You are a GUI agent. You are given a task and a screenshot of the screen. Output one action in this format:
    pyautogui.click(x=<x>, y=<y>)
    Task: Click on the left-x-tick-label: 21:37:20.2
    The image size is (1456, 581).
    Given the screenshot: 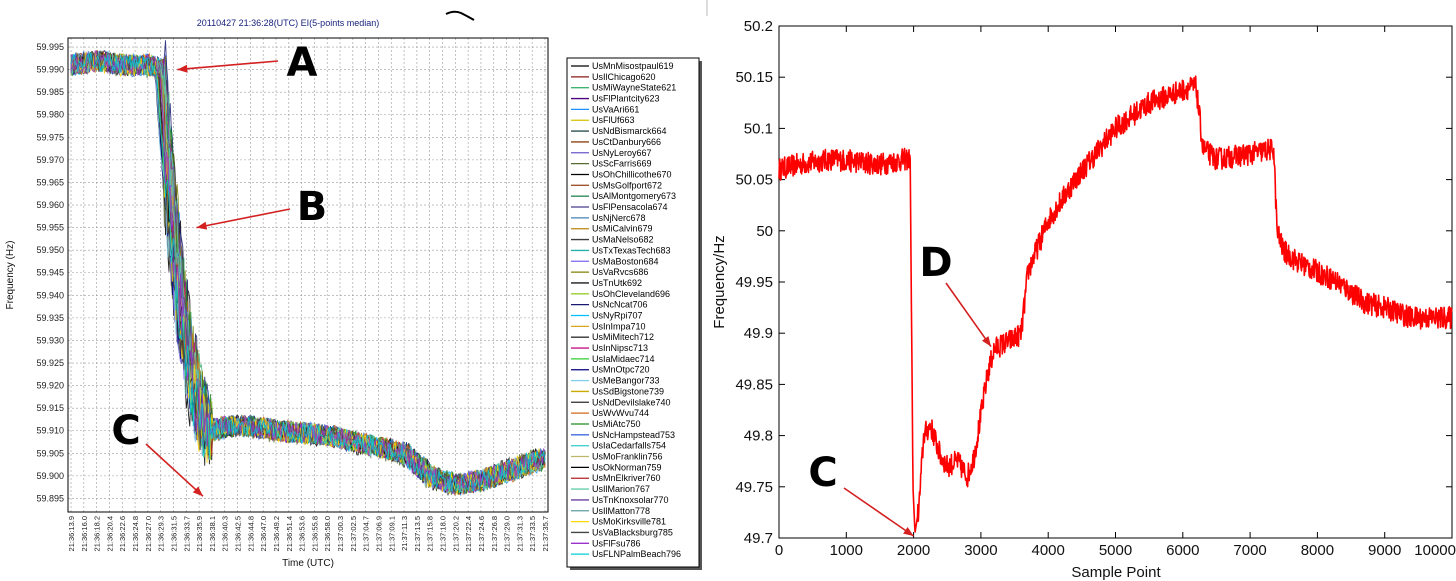 What is the action you would take?
    pyautogui.click(x=455, y=533)
    